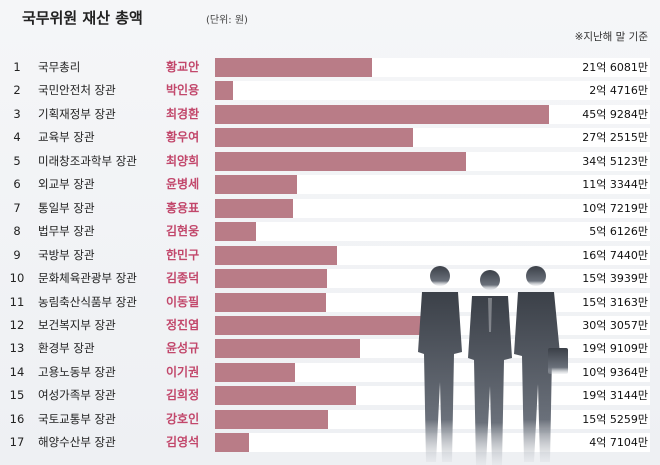  I want to click on rank-label: 2, so click(17, 90).